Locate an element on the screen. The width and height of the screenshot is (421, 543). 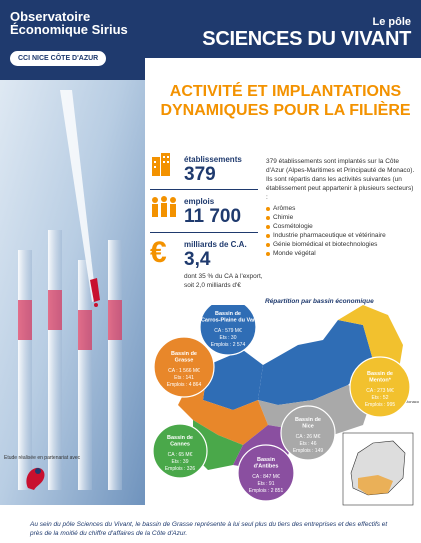
basin-figure: Emplois : 326 is located at coordinates (180, 469).